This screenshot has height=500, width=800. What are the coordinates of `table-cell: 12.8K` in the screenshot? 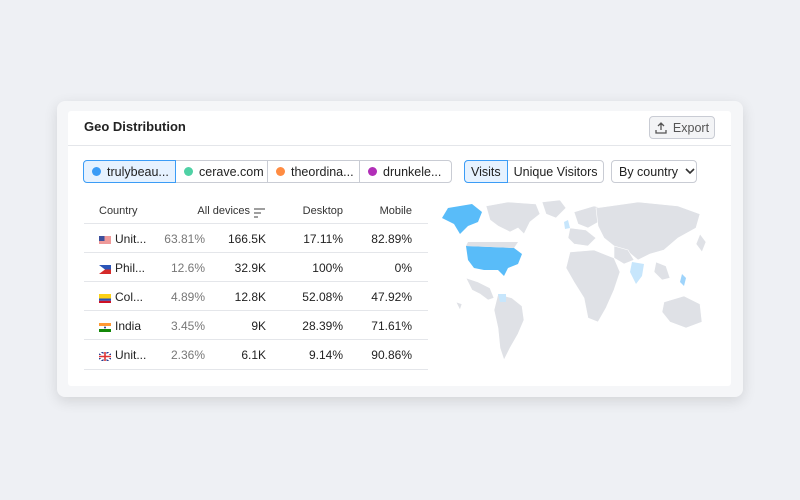 It's located at (250, 297).